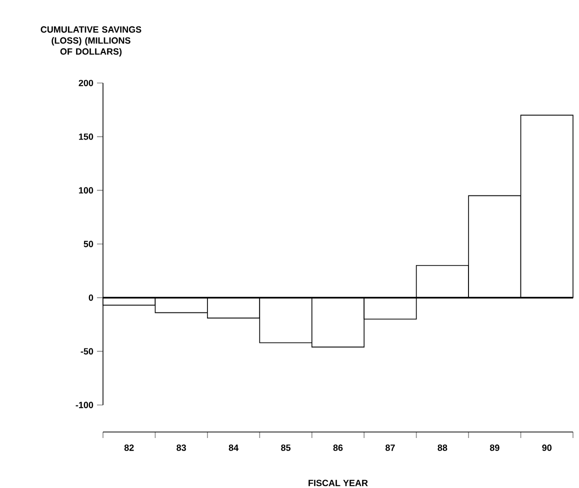  I want to click on x-tick-label: 90, so click(547, 447).